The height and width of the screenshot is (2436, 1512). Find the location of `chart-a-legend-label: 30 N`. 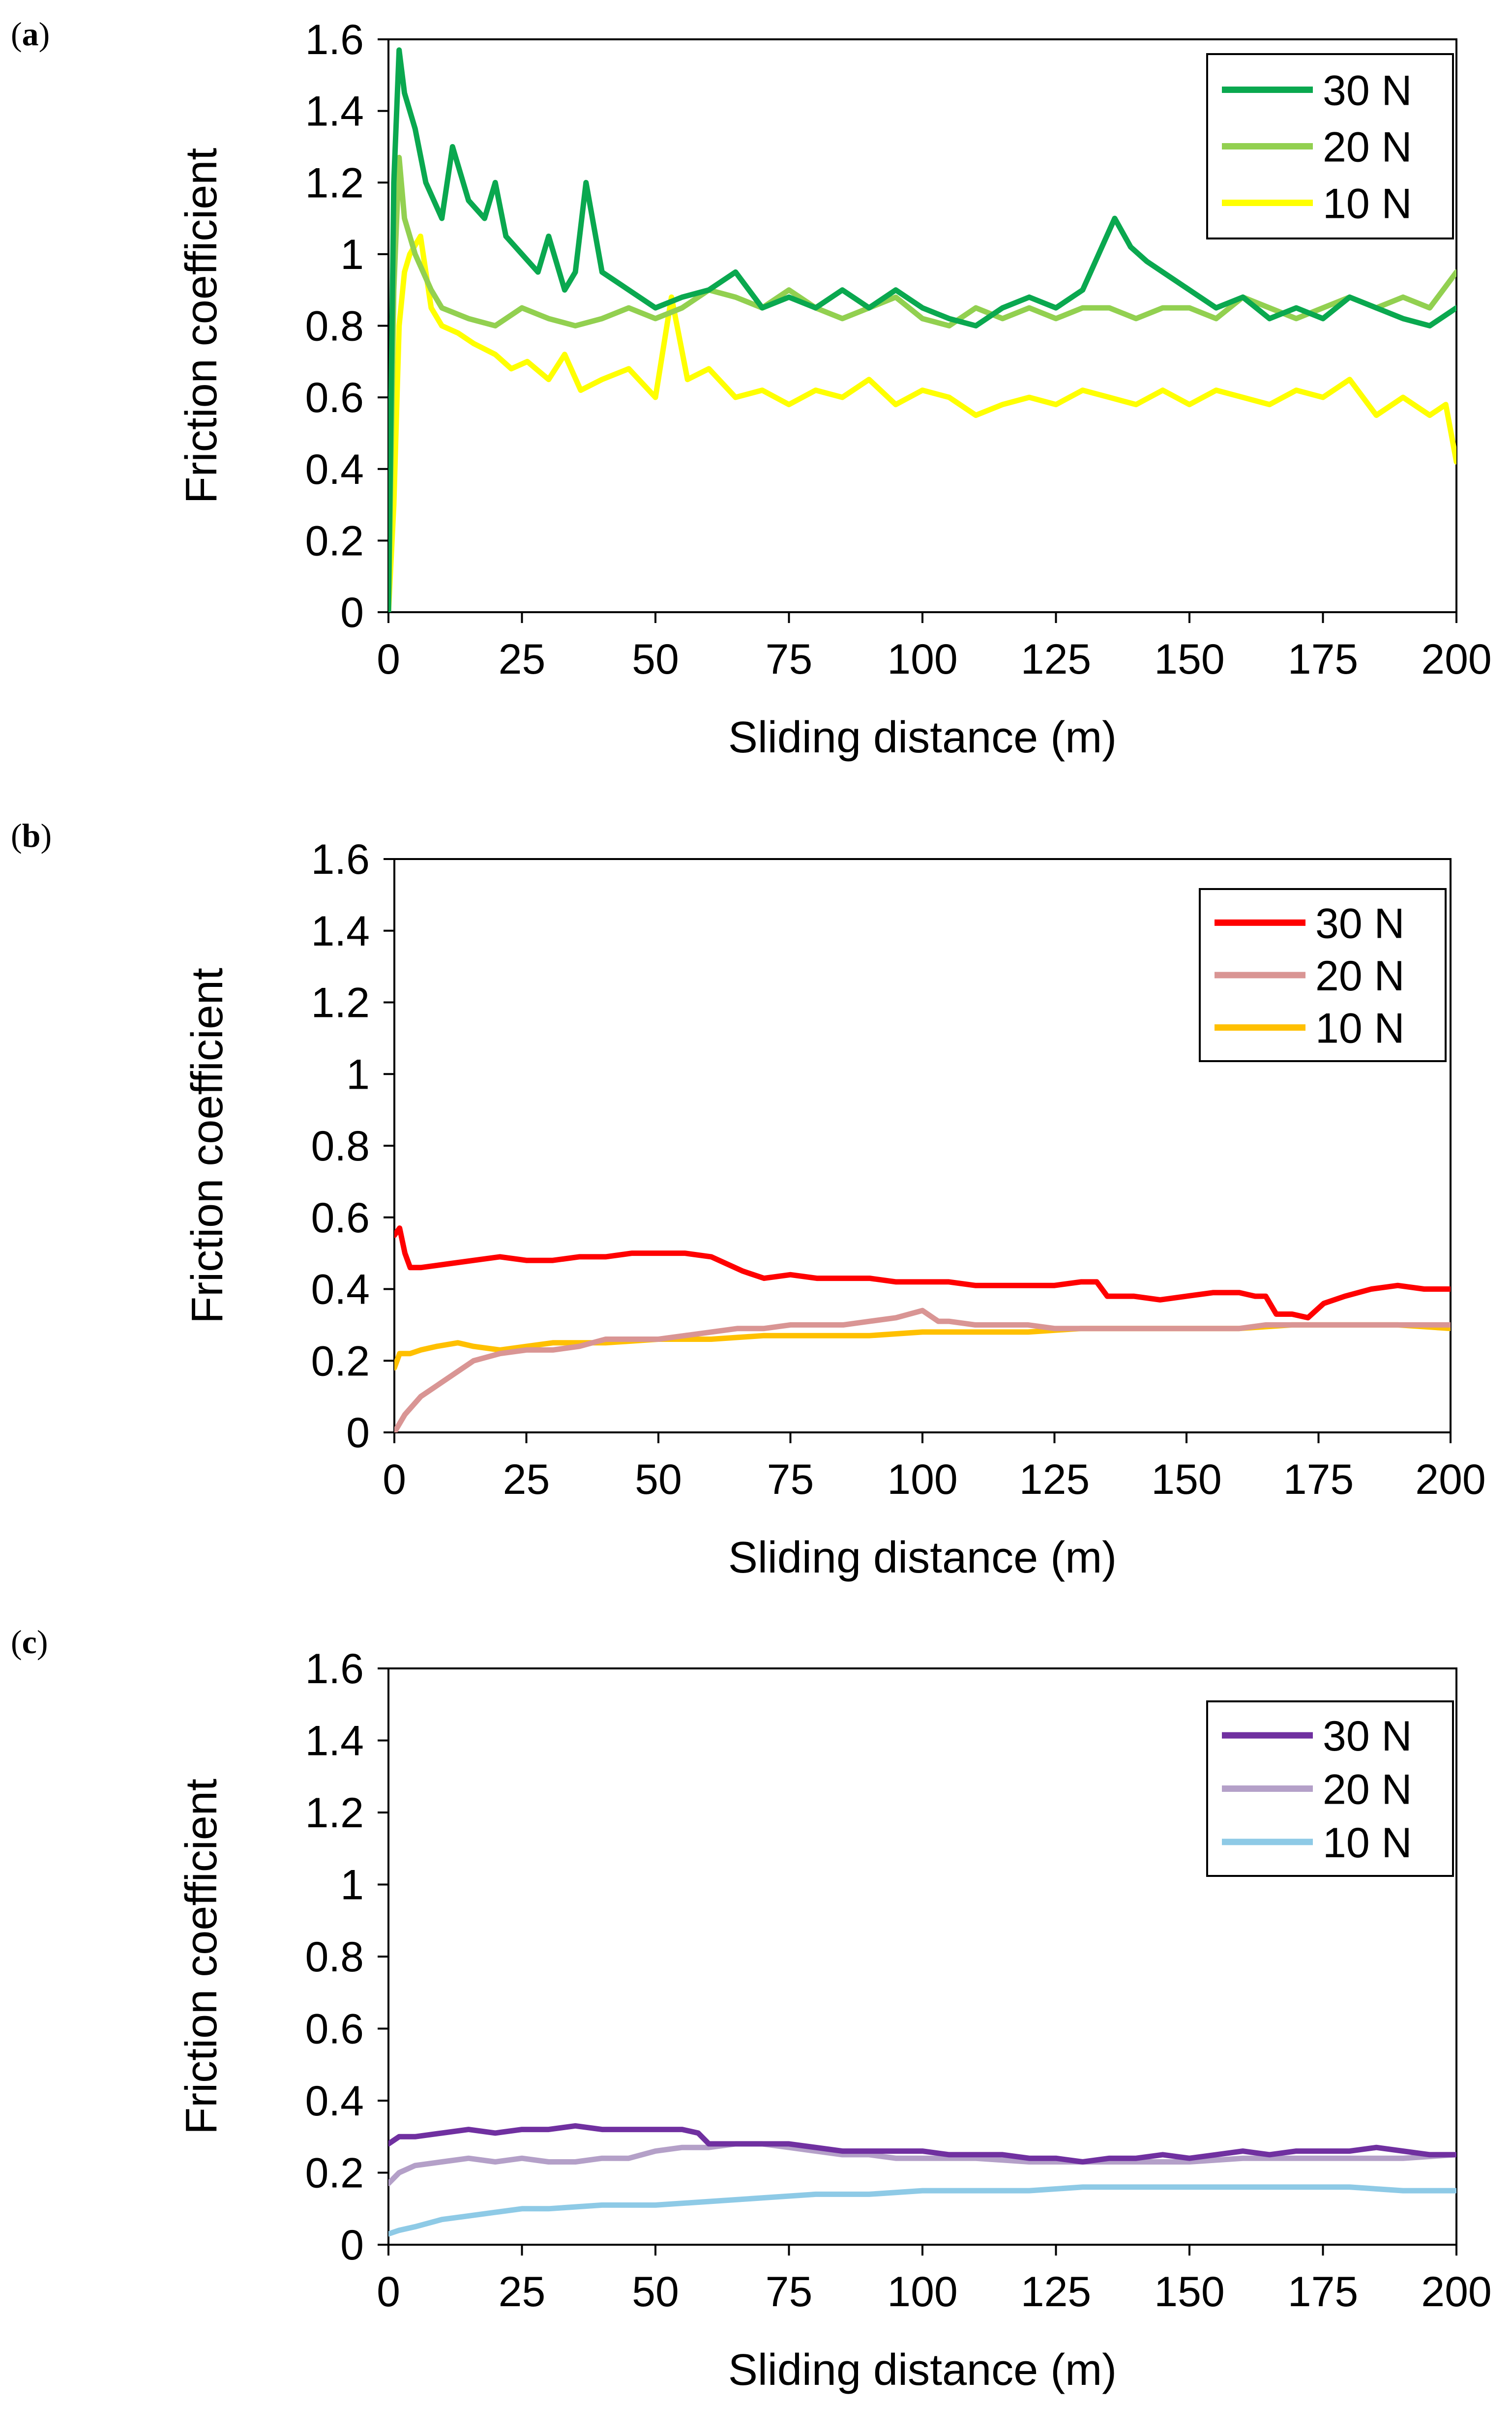

chart-a-legend-label: 30 N is located at coordinates (1367, 91).